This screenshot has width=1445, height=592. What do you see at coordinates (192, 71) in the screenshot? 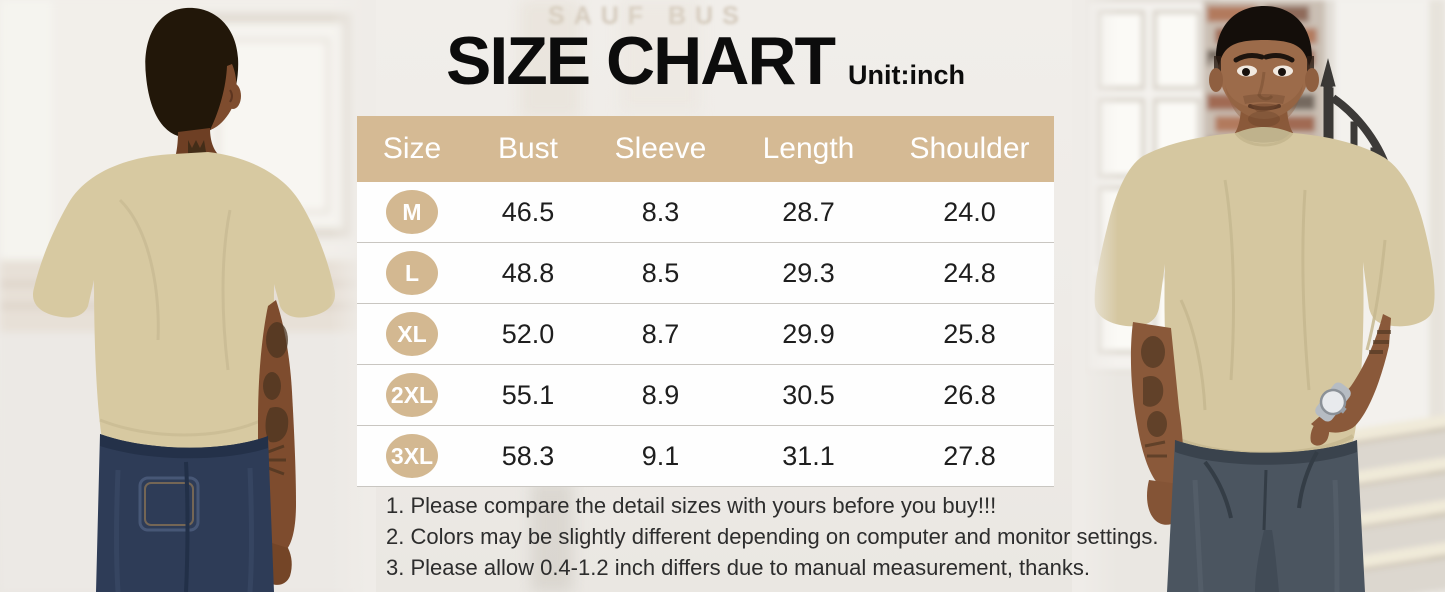
I see `back-model-hair` at bounding box center [192, 71].